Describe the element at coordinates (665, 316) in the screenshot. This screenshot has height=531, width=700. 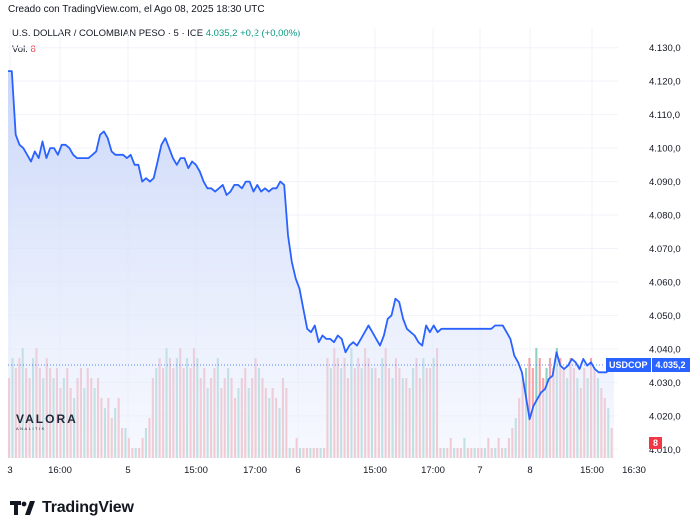
I see `y-tick-label: 4.050,0` at that location.